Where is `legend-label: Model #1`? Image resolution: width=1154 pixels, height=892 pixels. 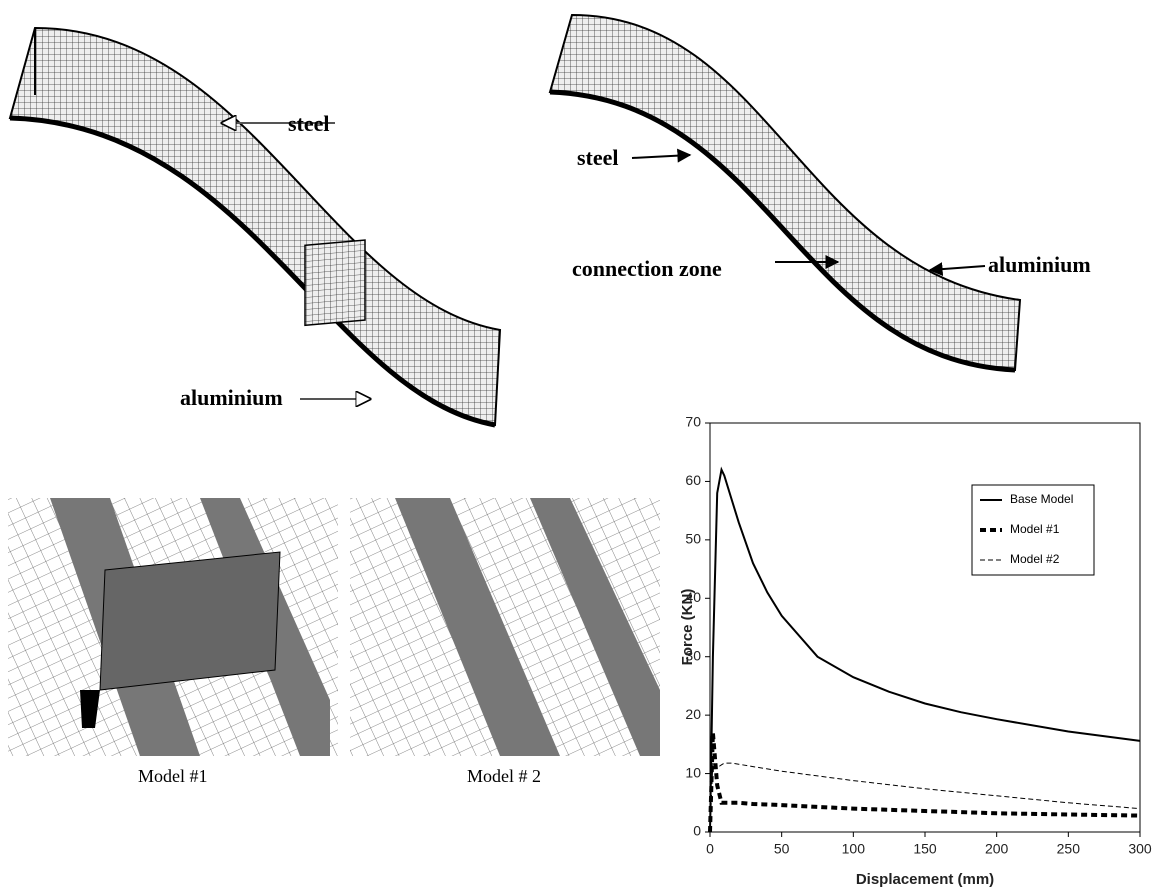 legend-label: Model #1 is located at coordinates (1035, 529).